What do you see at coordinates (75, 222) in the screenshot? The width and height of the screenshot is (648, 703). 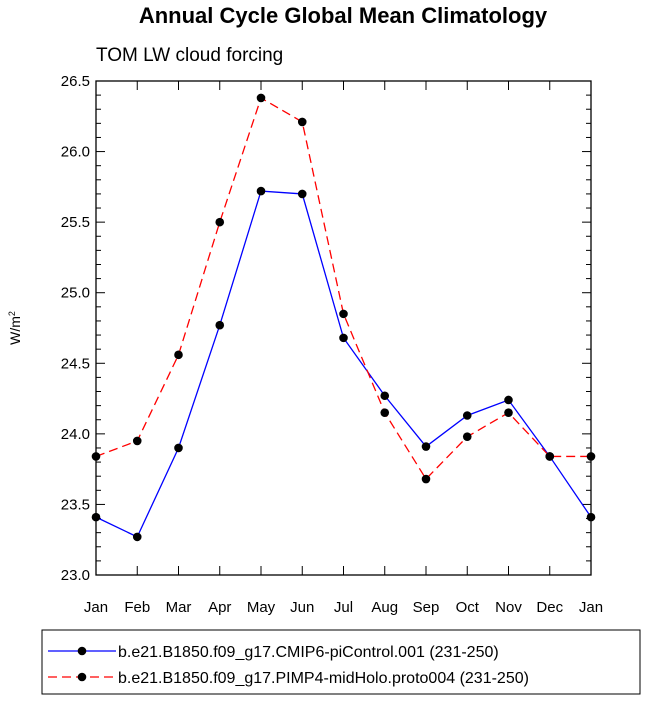 I see `y-tick-label: 25.5` at bounding box center [75, 222].